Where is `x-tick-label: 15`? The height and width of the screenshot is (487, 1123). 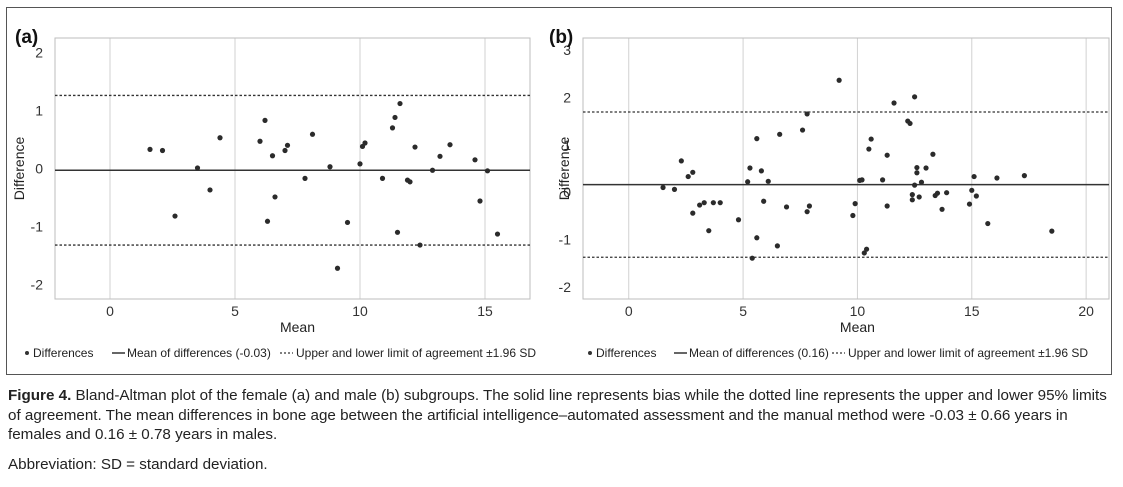 x-tick-label: 15 is located at coordinates (485, 311).